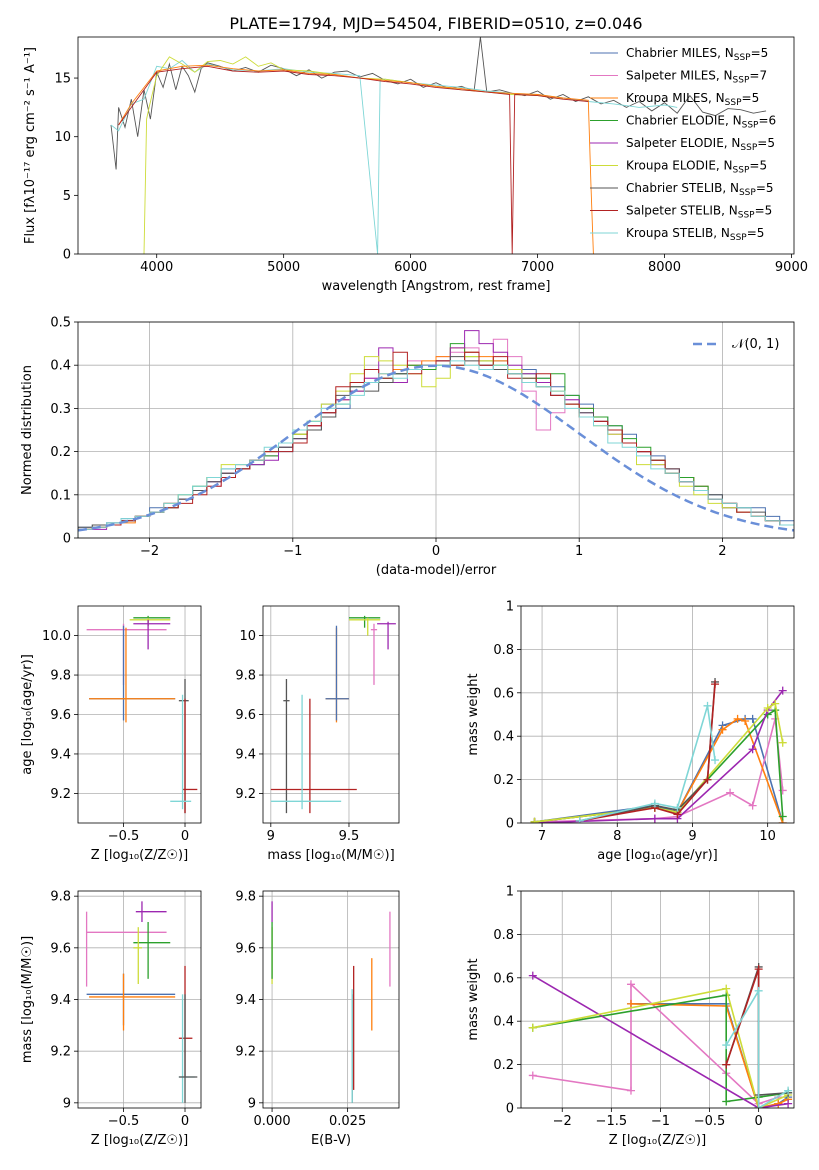  I want to click on y-axis-label: Flux [fλ10⁻¹⁷ erg cm⁻² s⁻¹ A⁻¹], so click(30, 145).